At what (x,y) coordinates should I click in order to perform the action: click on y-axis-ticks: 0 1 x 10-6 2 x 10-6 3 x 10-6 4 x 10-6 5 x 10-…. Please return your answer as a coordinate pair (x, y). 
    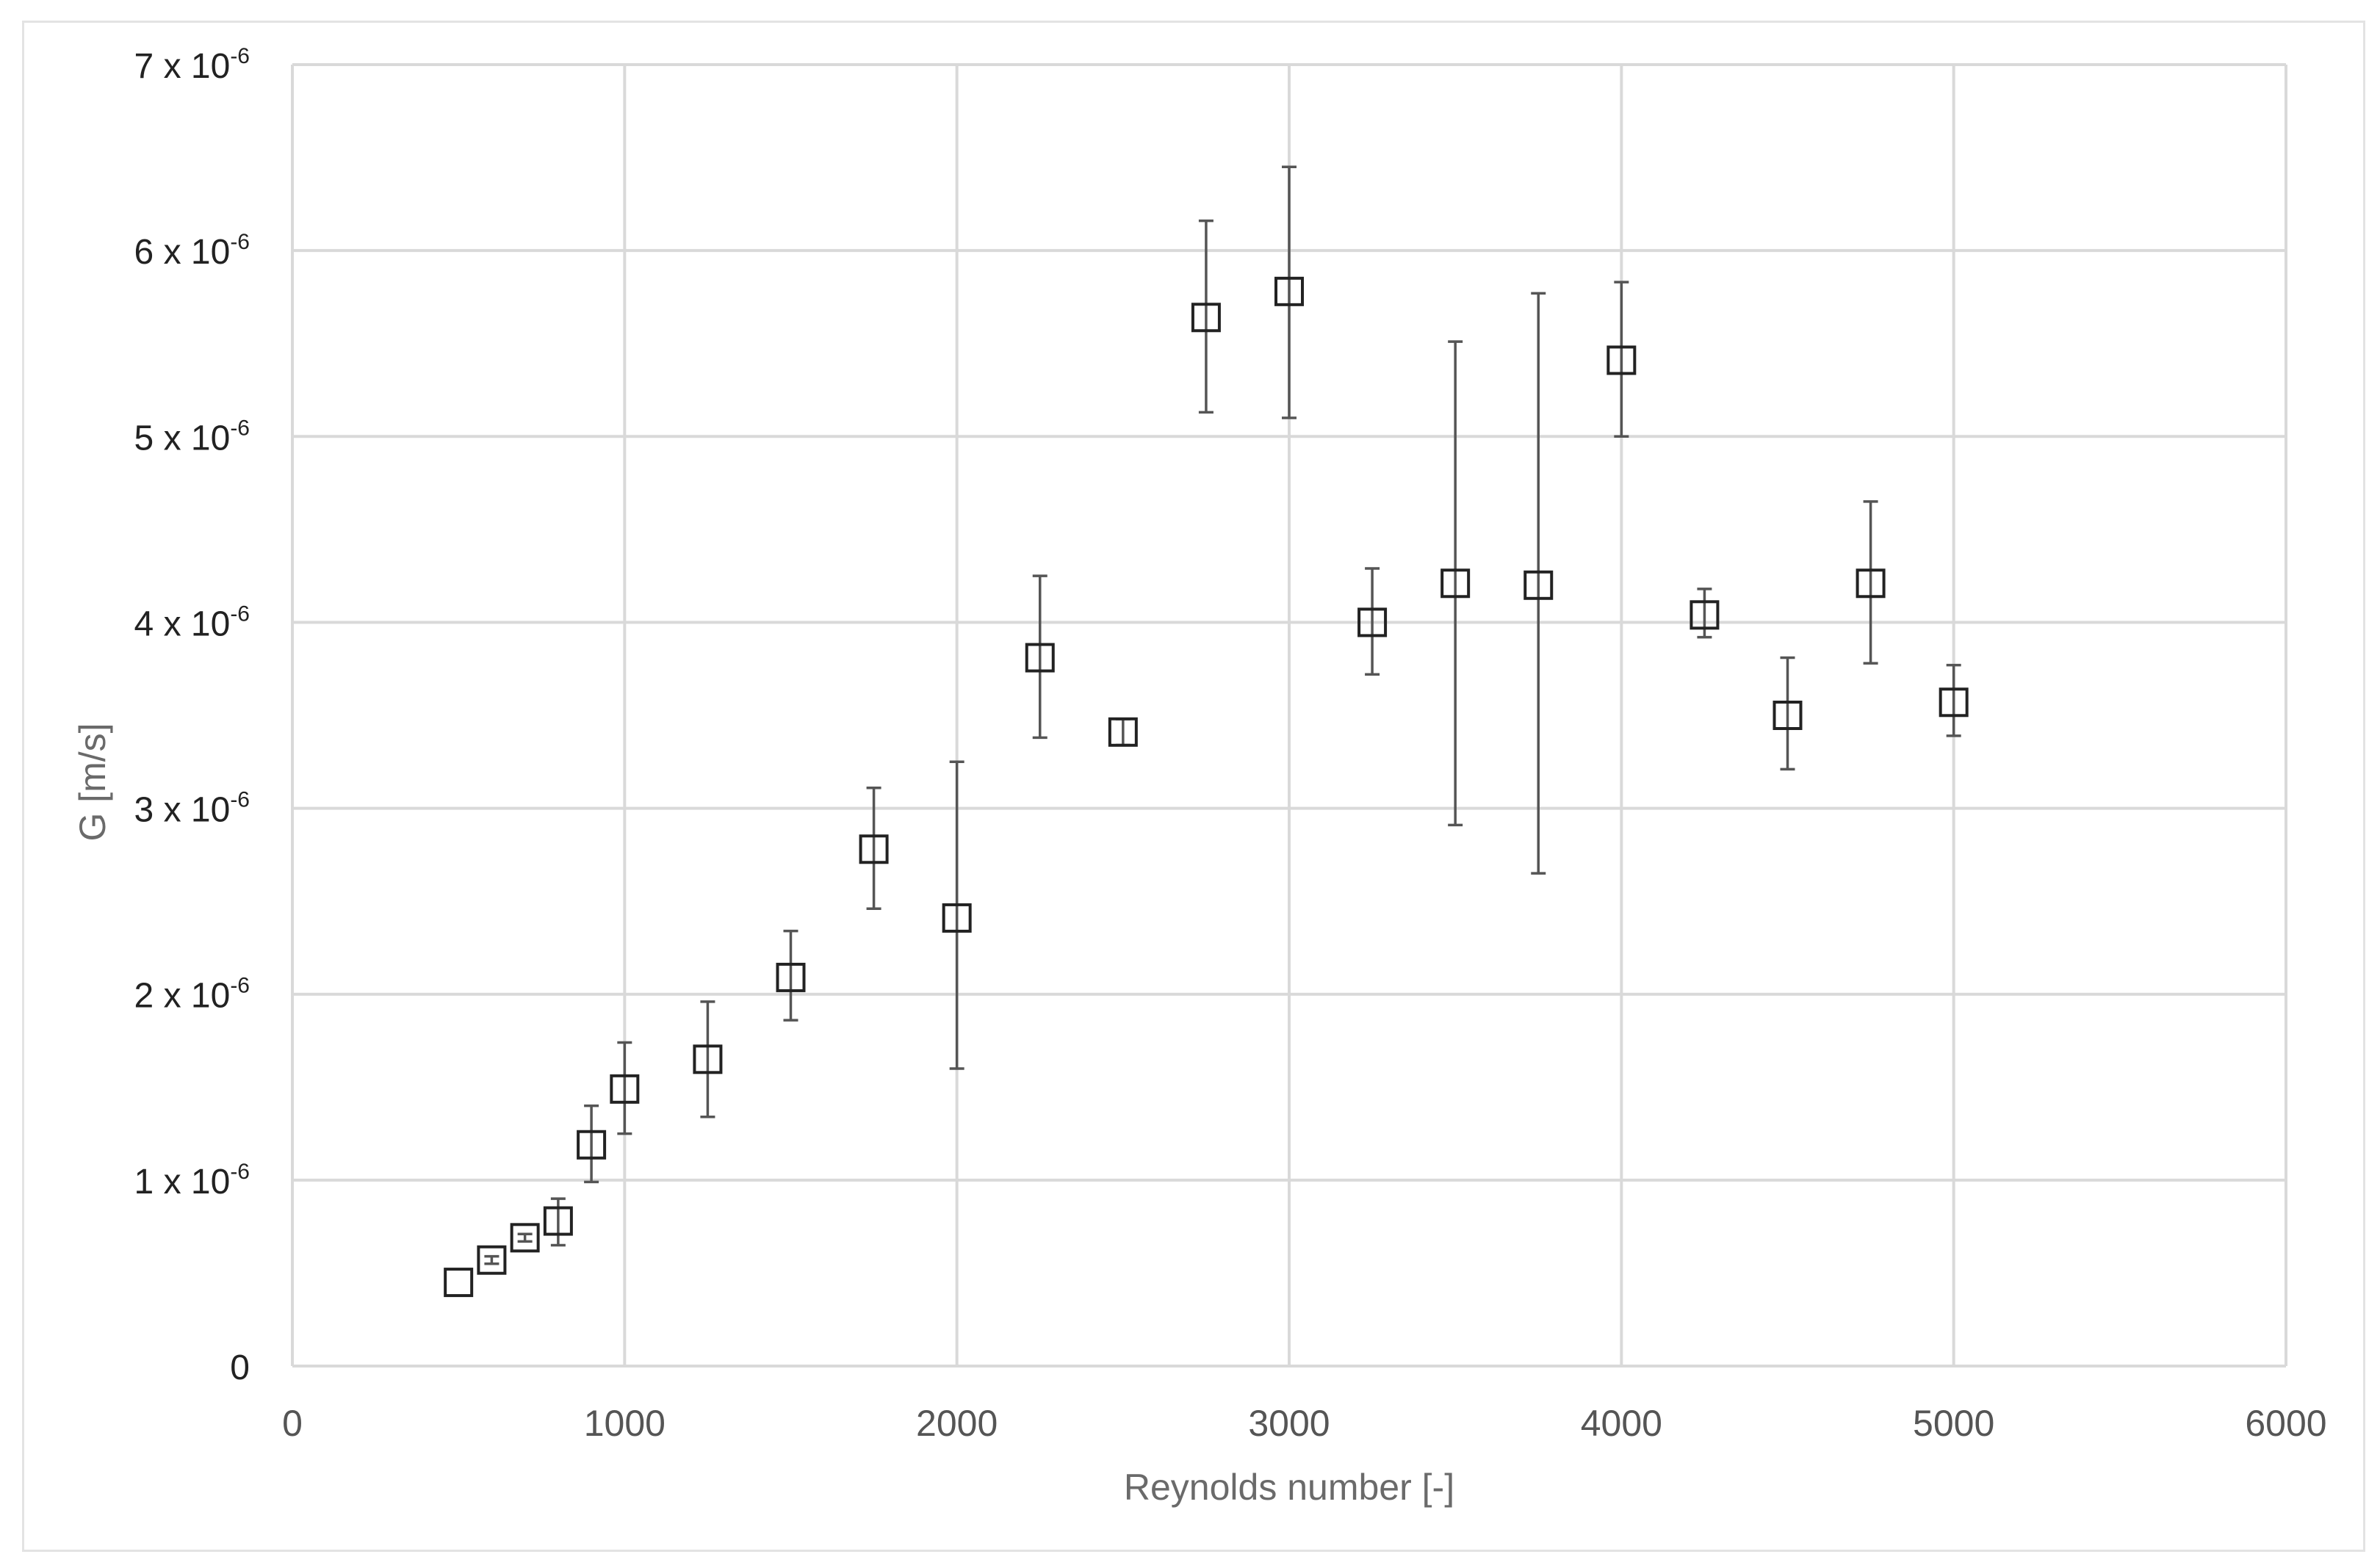
    Looking at the image, I should click on (192, 715).